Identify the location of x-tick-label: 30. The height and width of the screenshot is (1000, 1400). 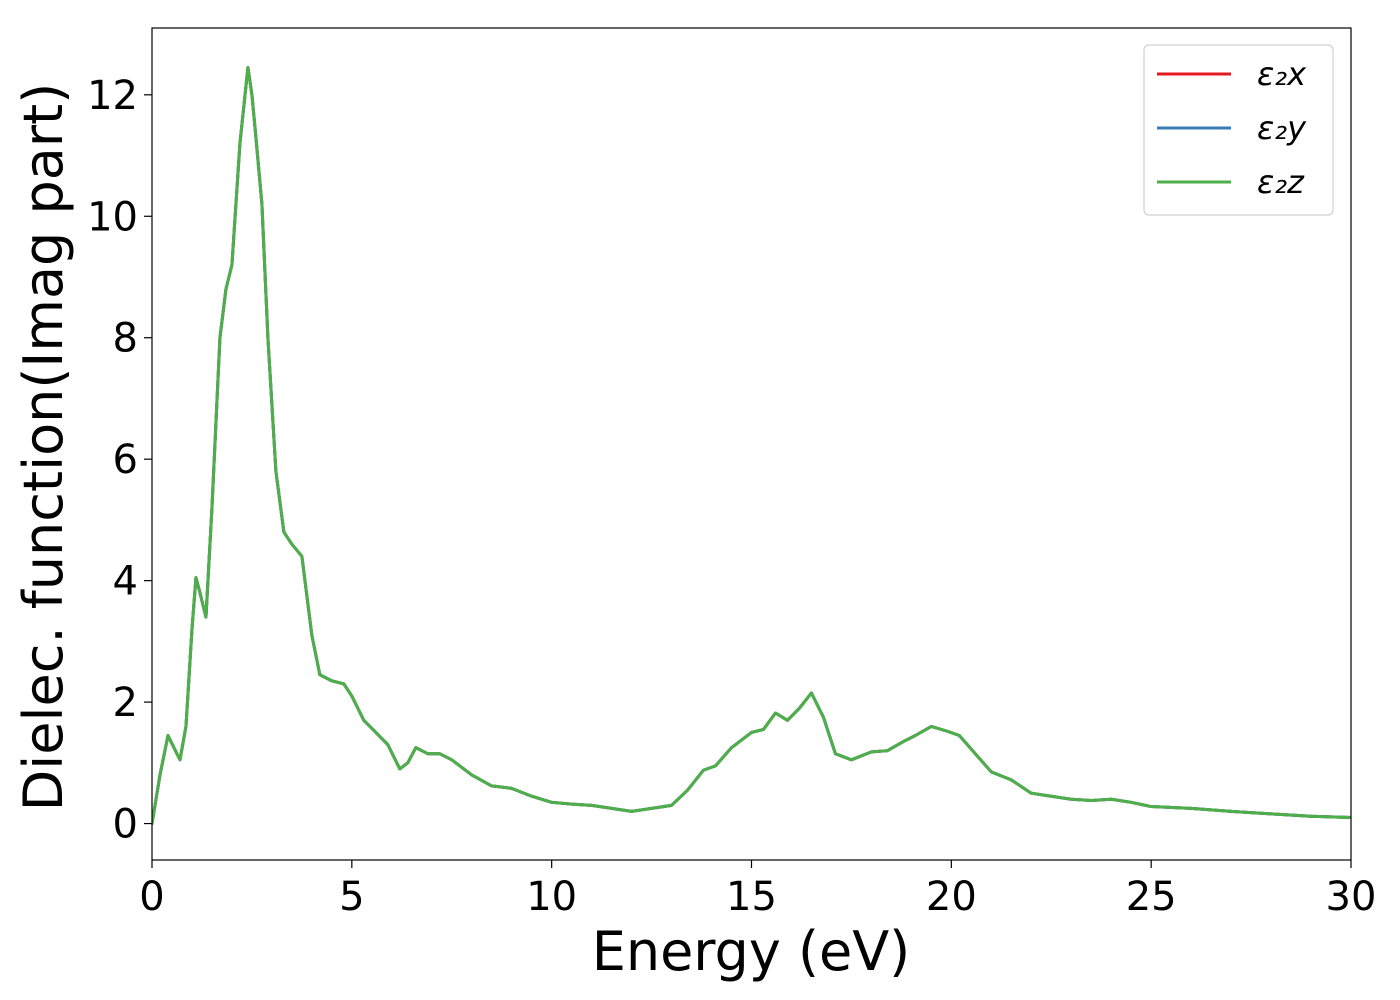
(1351, 897).